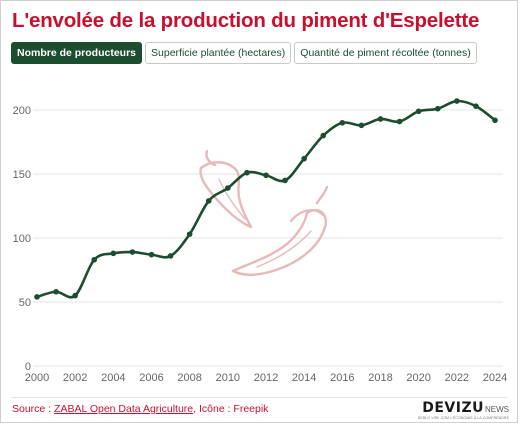 The width and height of the screenshot is (520, 425). Describe the element at coordinates (231, 409) in the screenshot. I see `source-suffix: , Icône : Freepik` at that location.